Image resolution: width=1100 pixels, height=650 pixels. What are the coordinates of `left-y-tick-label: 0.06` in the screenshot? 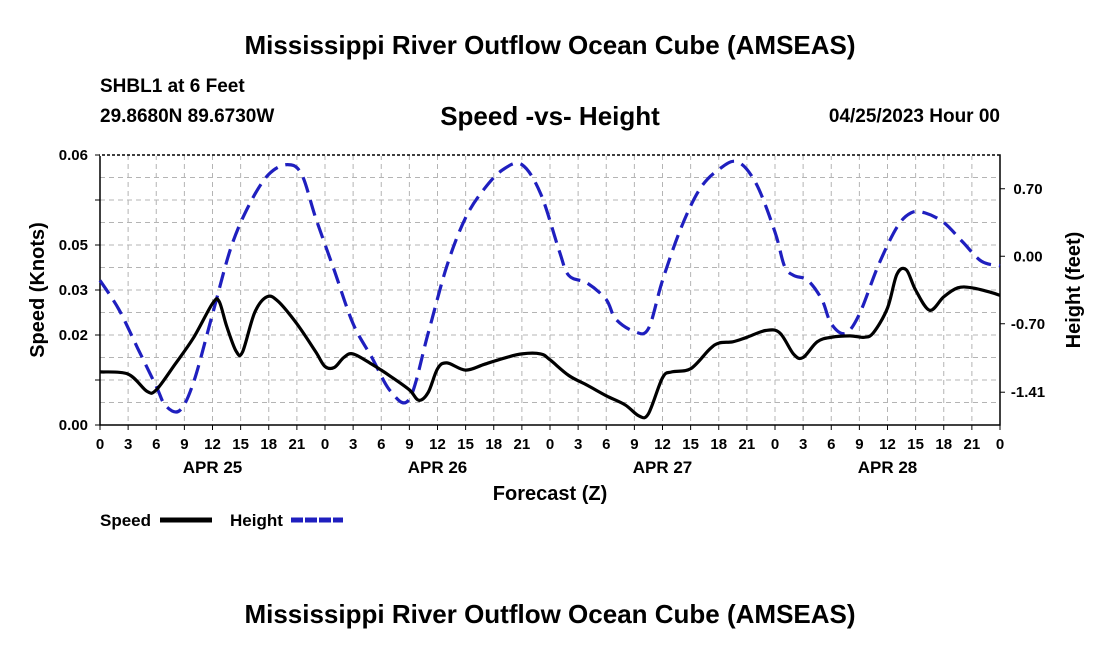 It's located at (73, 155).